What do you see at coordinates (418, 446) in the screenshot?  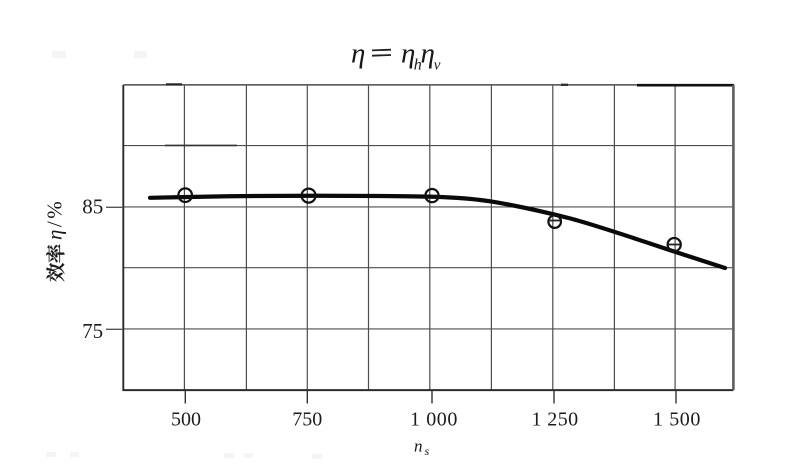 I see `svg-text: n` at bounding box center [418, 446].